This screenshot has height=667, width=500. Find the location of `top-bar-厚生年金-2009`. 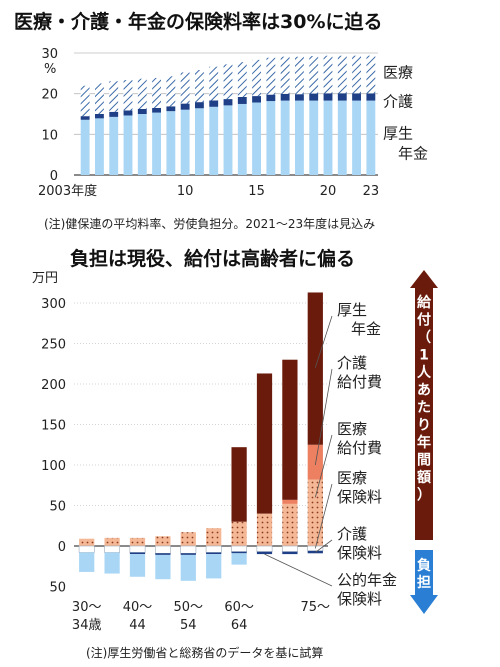

top-bar-厚生年金-2009 is located at coordinates (171, 143).